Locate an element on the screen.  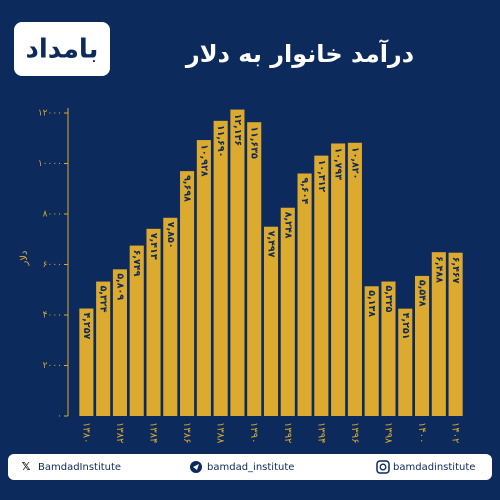
x-icon: 𝕏 is located at coordinates (26, 466).